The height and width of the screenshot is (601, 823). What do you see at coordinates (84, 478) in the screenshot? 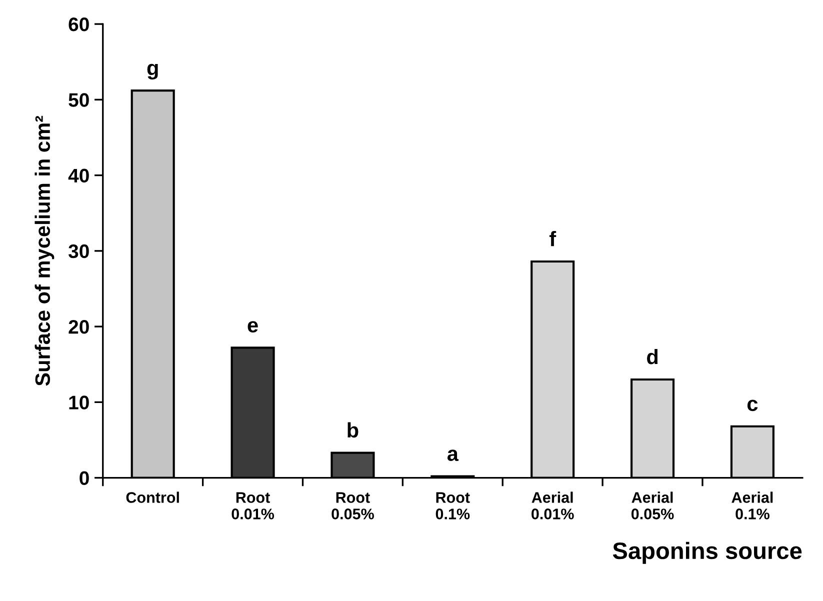
I see `y-tick-label: 0` at bounding box center [84, 478].